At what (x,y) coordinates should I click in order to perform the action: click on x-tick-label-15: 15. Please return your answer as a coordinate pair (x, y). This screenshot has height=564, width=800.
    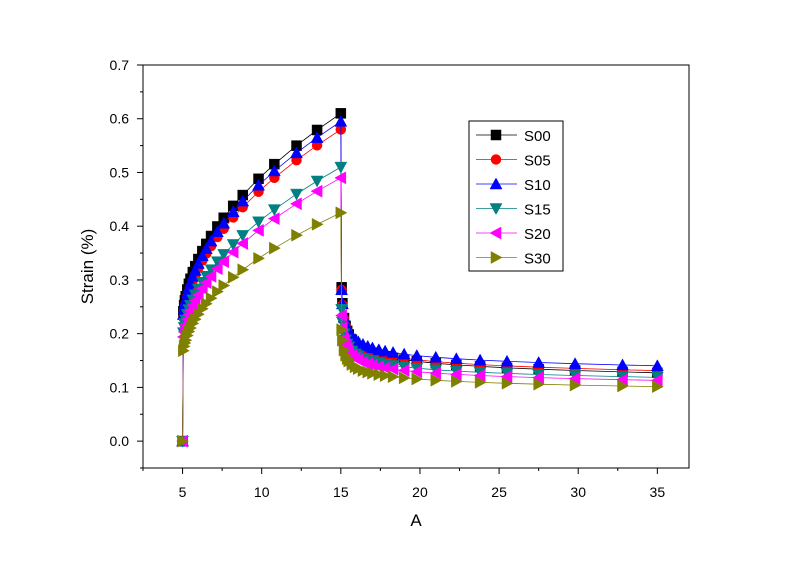
    Looking at the image, I should click on (341, 492).